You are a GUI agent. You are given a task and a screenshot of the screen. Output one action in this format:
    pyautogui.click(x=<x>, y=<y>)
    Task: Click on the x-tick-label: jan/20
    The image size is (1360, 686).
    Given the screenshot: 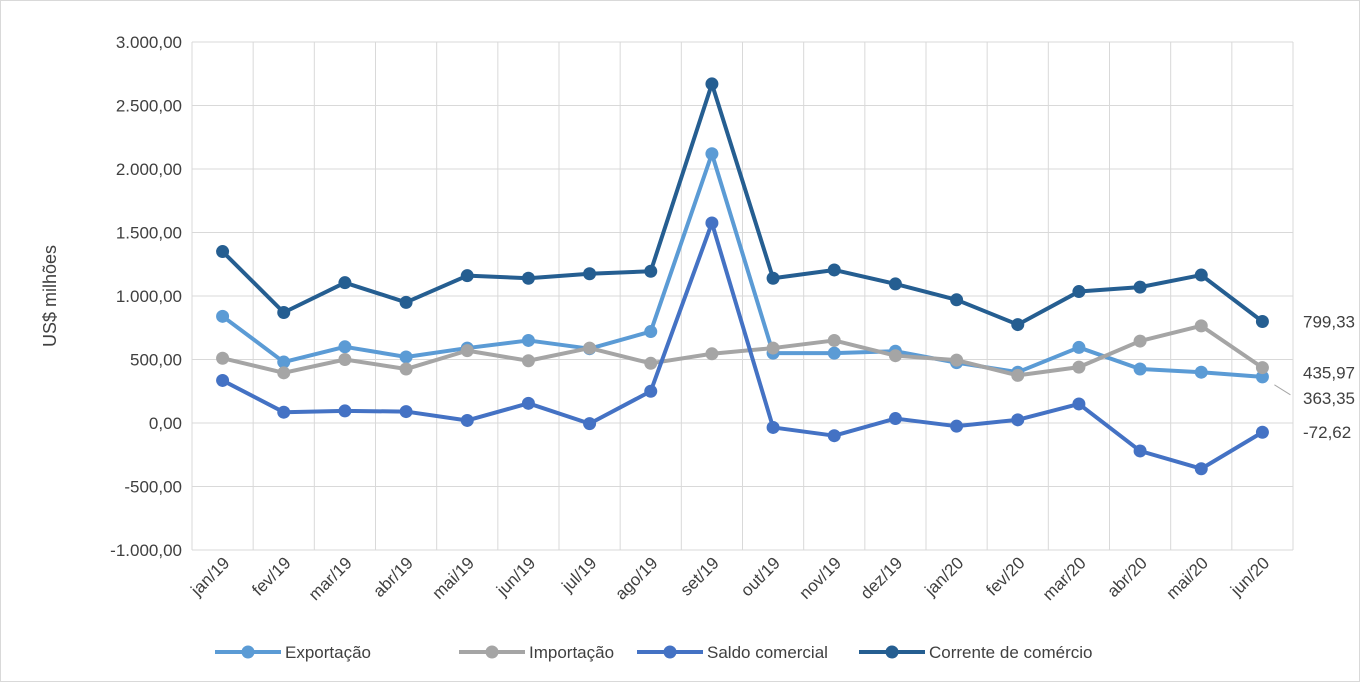 What is the action you would take?
    pyautogui.click(x=944, y=576)
    